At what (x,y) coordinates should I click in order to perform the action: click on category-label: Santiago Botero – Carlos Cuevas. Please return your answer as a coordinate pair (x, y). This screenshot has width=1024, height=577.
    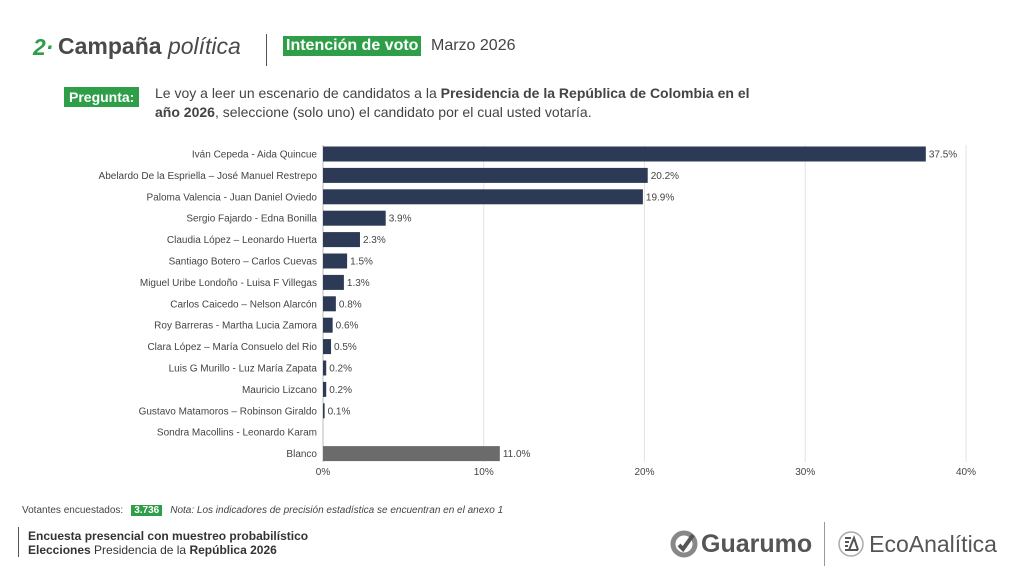
    Looking at the image, I should click on (243, 262).